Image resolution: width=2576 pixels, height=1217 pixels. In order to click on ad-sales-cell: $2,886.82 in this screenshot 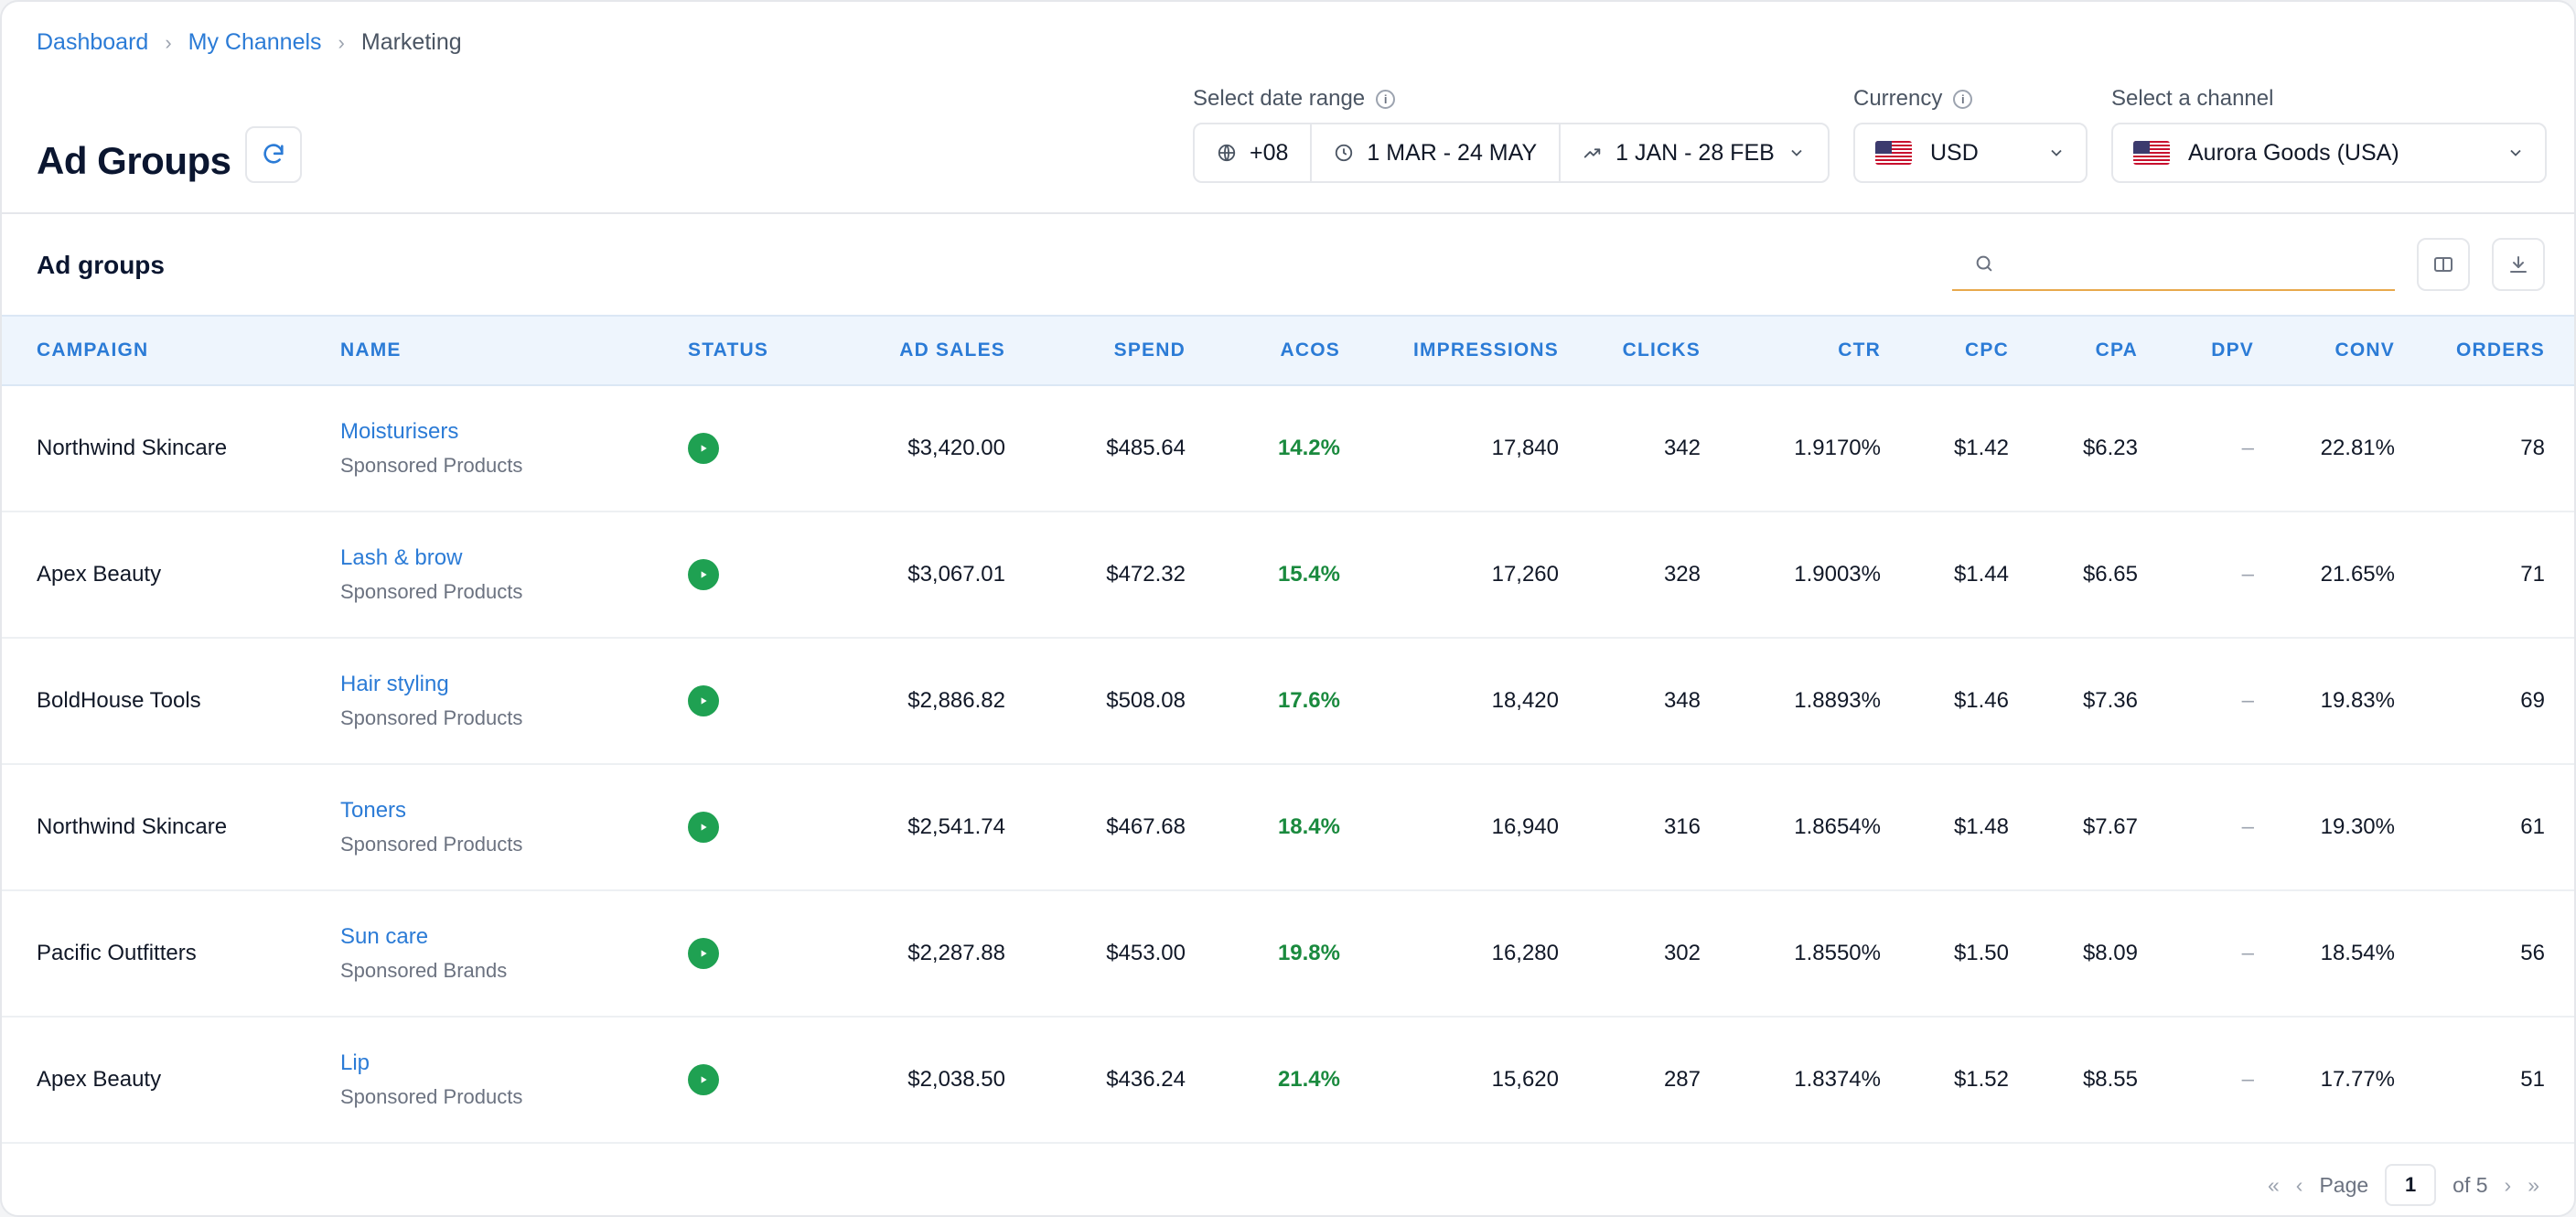, I will do `click(956, 701)`.